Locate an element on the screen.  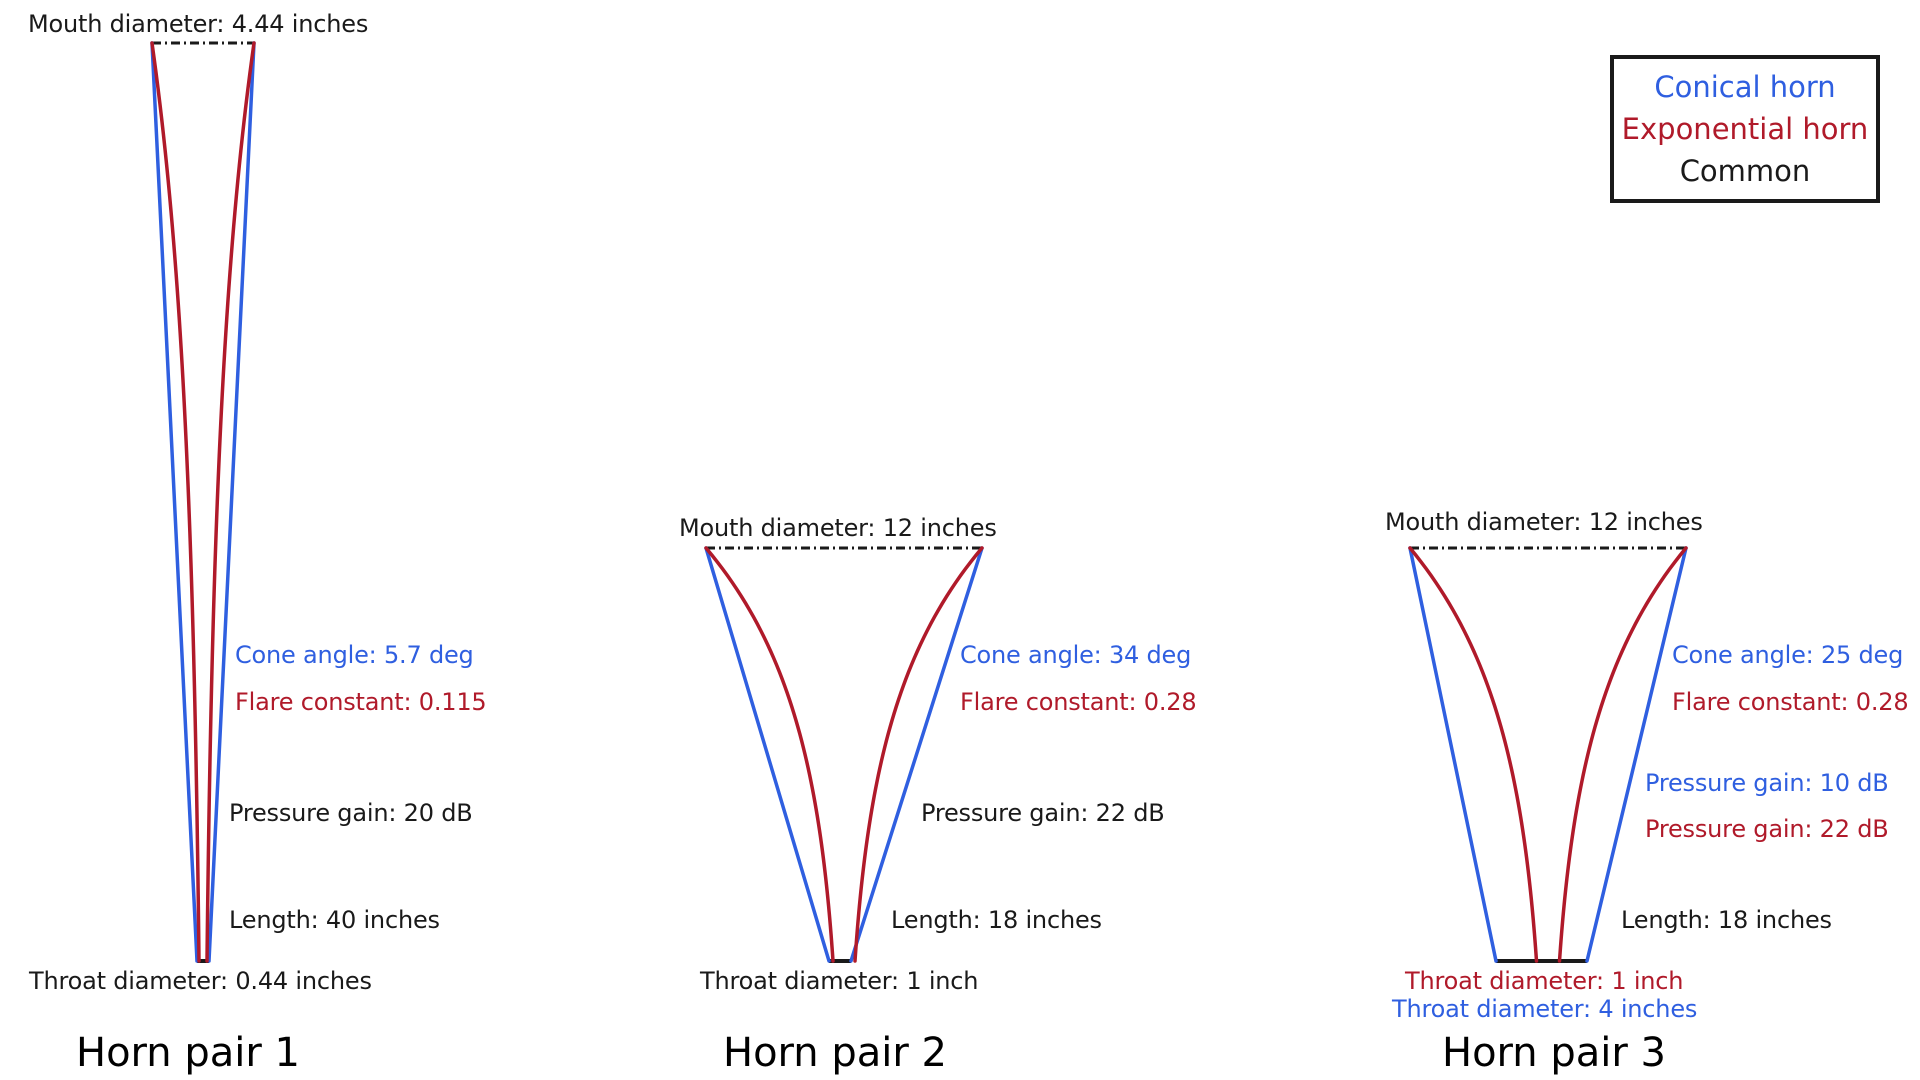
horn-pair-2-drawing is located at coordinates (844, 754).